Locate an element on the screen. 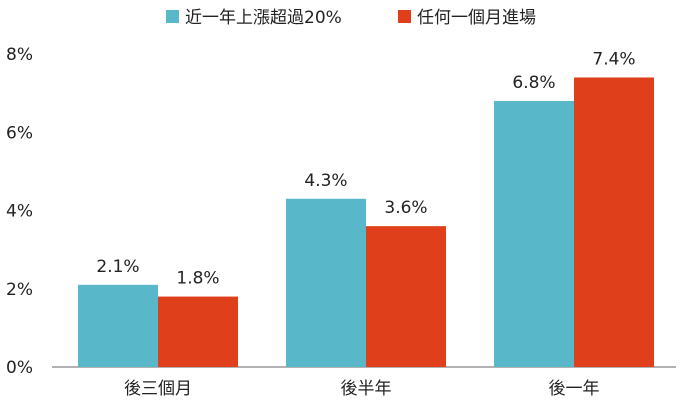  y-tick-label: 4% is located at coordinates (19, 212).